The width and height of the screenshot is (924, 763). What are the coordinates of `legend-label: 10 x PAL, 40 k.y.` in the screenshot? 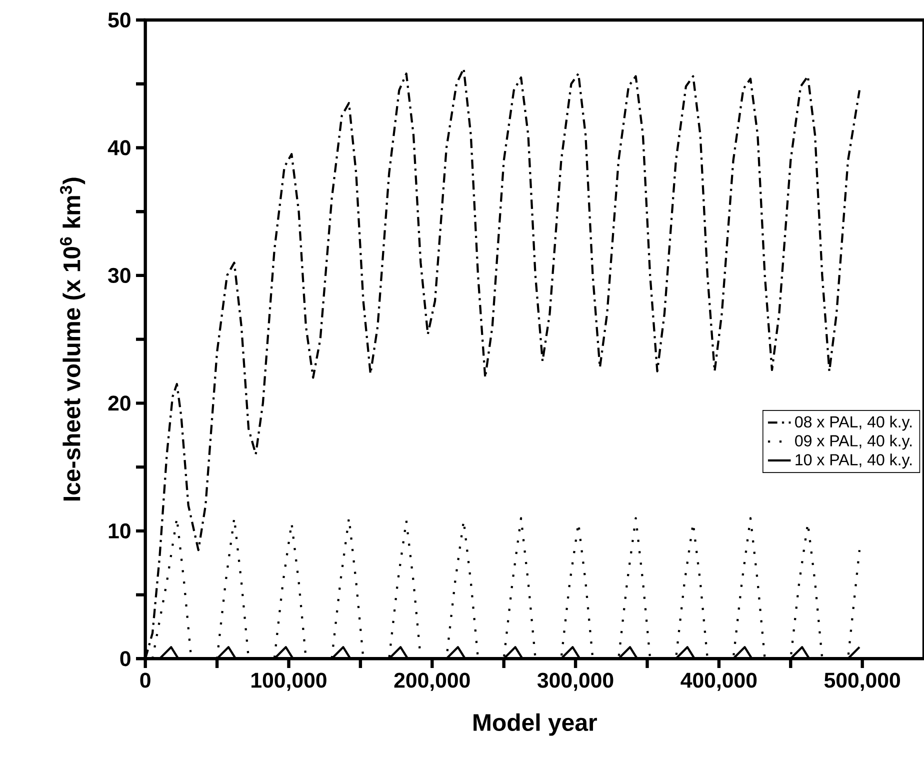 It's located at (854, 461).